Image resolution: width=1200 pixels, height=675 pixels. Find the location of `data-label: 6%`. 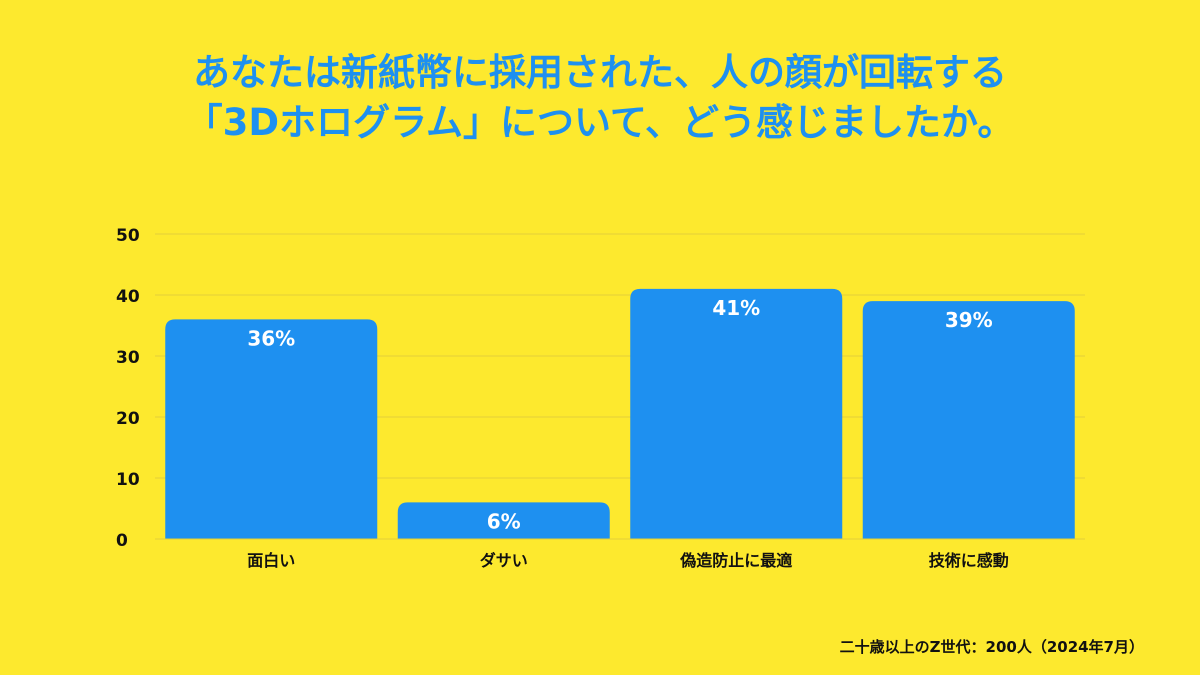

data-label: 6% is located at coordinates (504, 521).